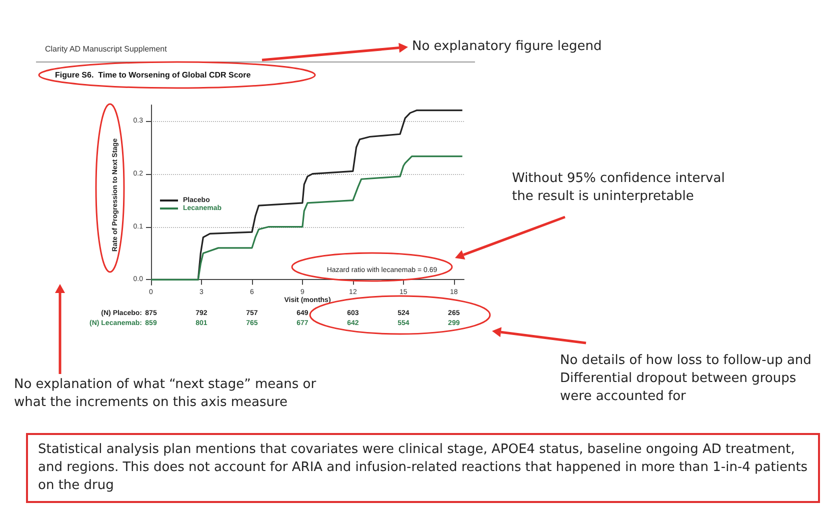 The image size is (834, 512). Describe the element at coordinates (423, 468) in the screenshot. I see `text: Statistical analysis plan mentions that covariates were clinical stage, APOE4 status, baseline ongoing AD treatment, and regions. This does not account for ARIA and infusion-related reactions that happened in more than 1-in-4 patients on the drug` at that location.